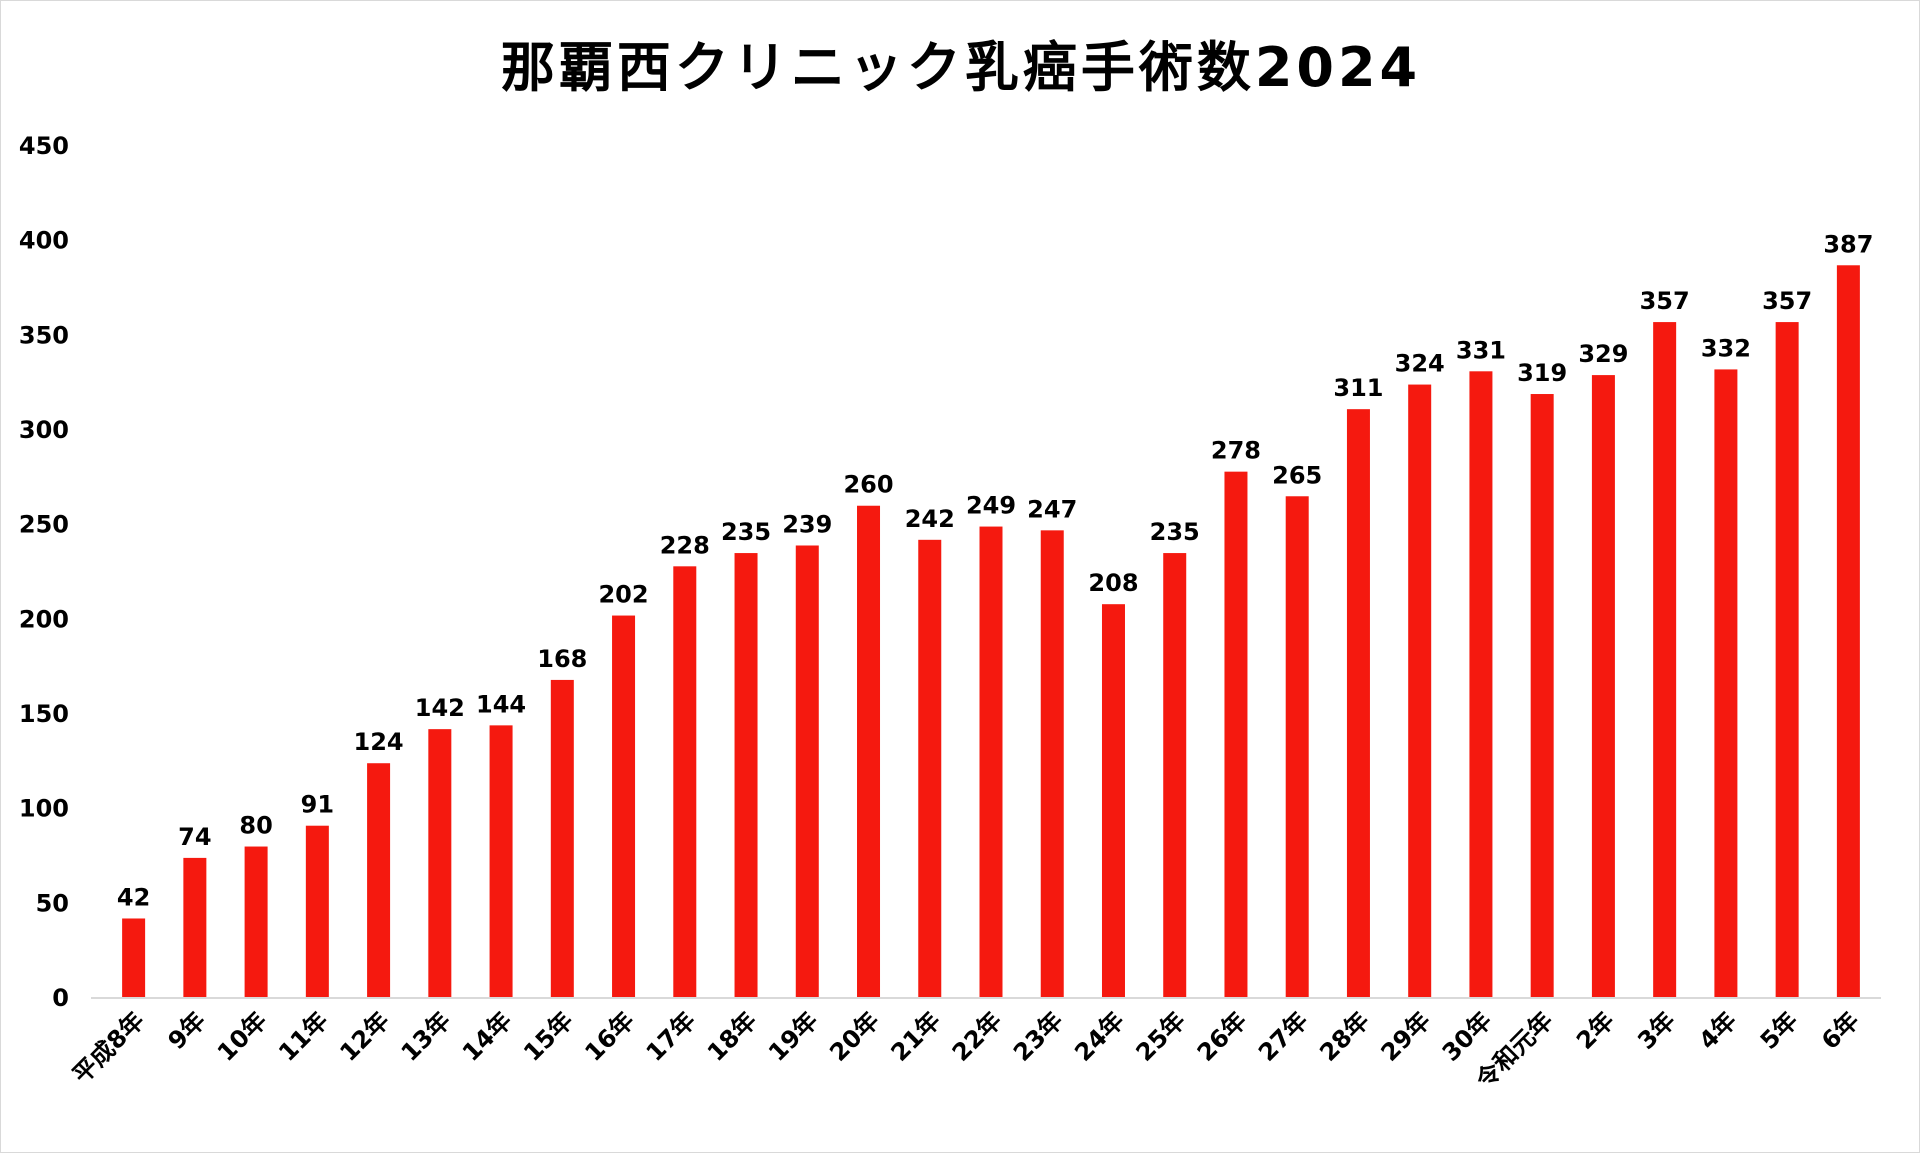  Describe the element at coordinates (1848, 244) in the screenshot. I see `data-label: 387` at that location.